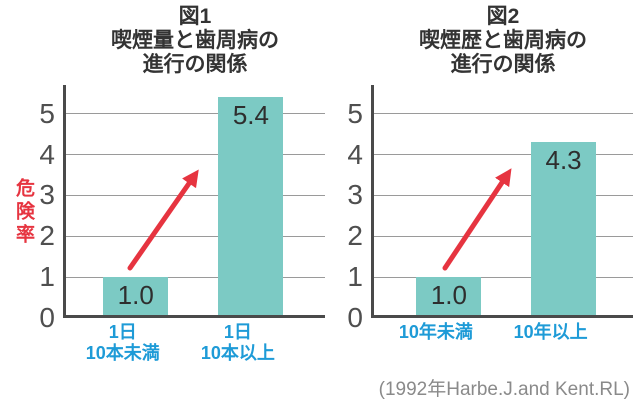  Describe the element at coordinates (237, 342) in the screenshot. I see `x-category-label: 1日 10本以上` at that location.